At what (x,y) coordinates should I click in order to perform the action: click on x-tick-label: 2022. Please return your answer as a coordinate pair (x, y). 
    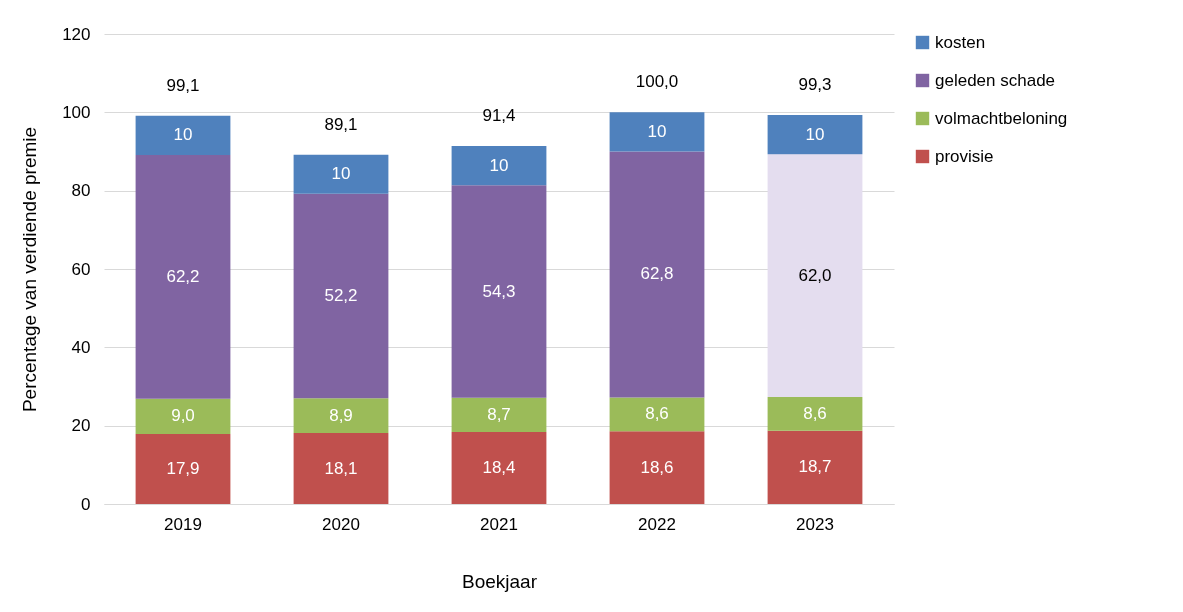
    Looking at the image, I should click on (657, 524).